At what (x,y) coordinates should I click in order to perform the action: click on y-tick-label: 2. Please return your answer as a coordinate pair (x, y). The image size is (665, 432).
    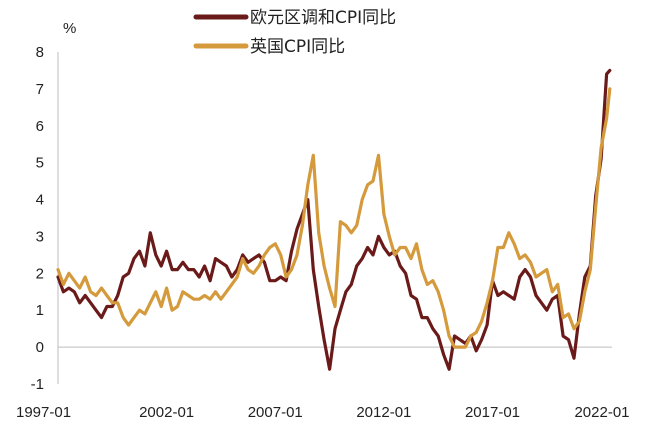
    Looking at the image, I should click on (40, 273).